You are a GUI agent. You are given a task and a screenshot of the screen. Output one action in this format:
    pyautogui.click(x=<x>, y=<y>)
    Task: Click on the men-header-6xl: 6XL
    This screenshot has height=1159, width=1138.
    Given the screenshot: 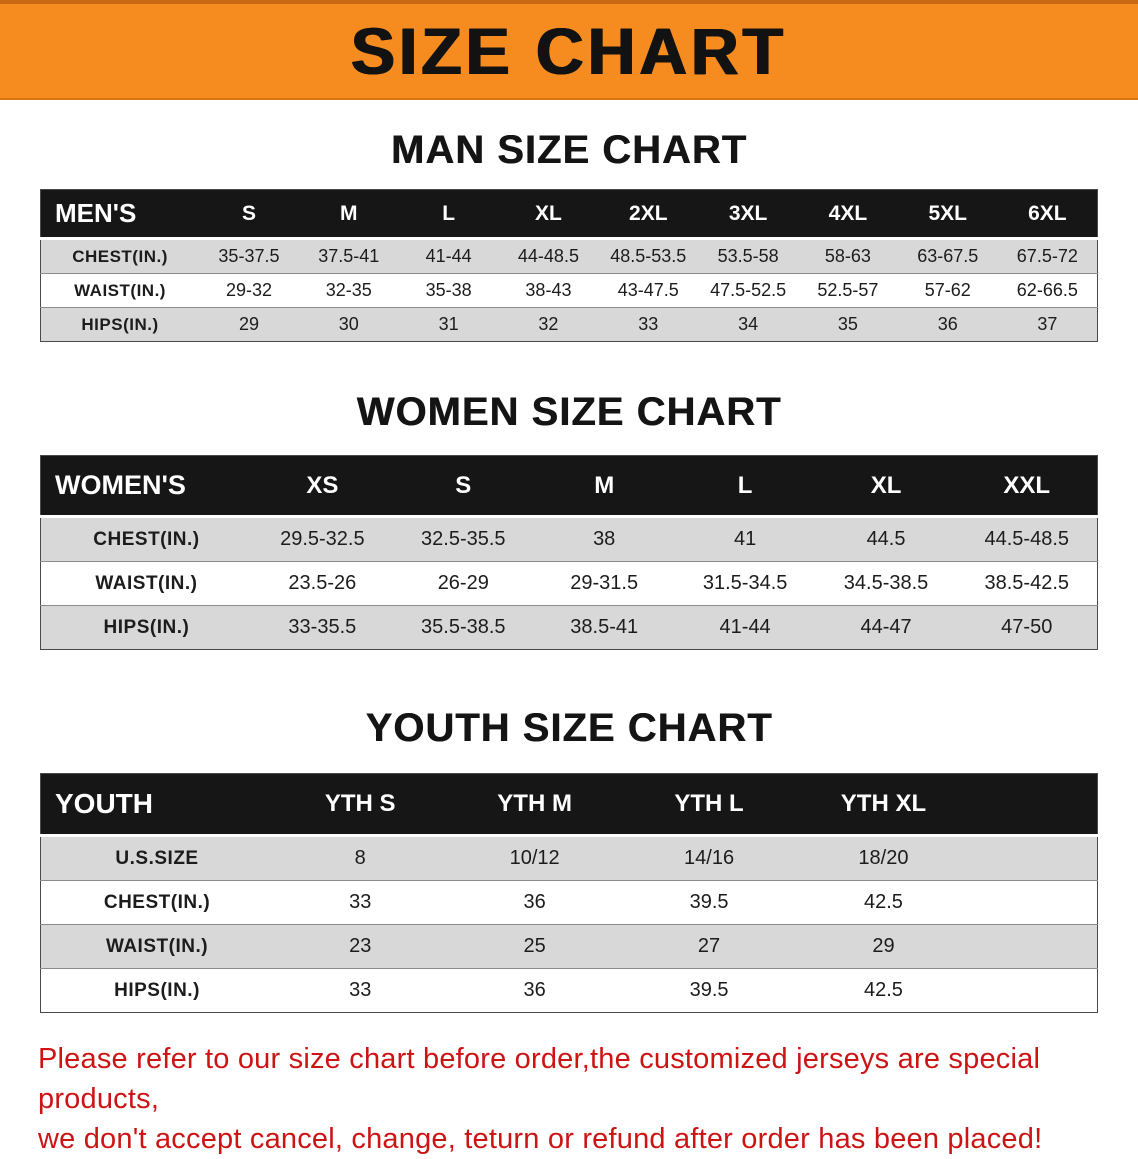 What is the action you would take?
    pyautogui.click(x=1047, y=214)
    